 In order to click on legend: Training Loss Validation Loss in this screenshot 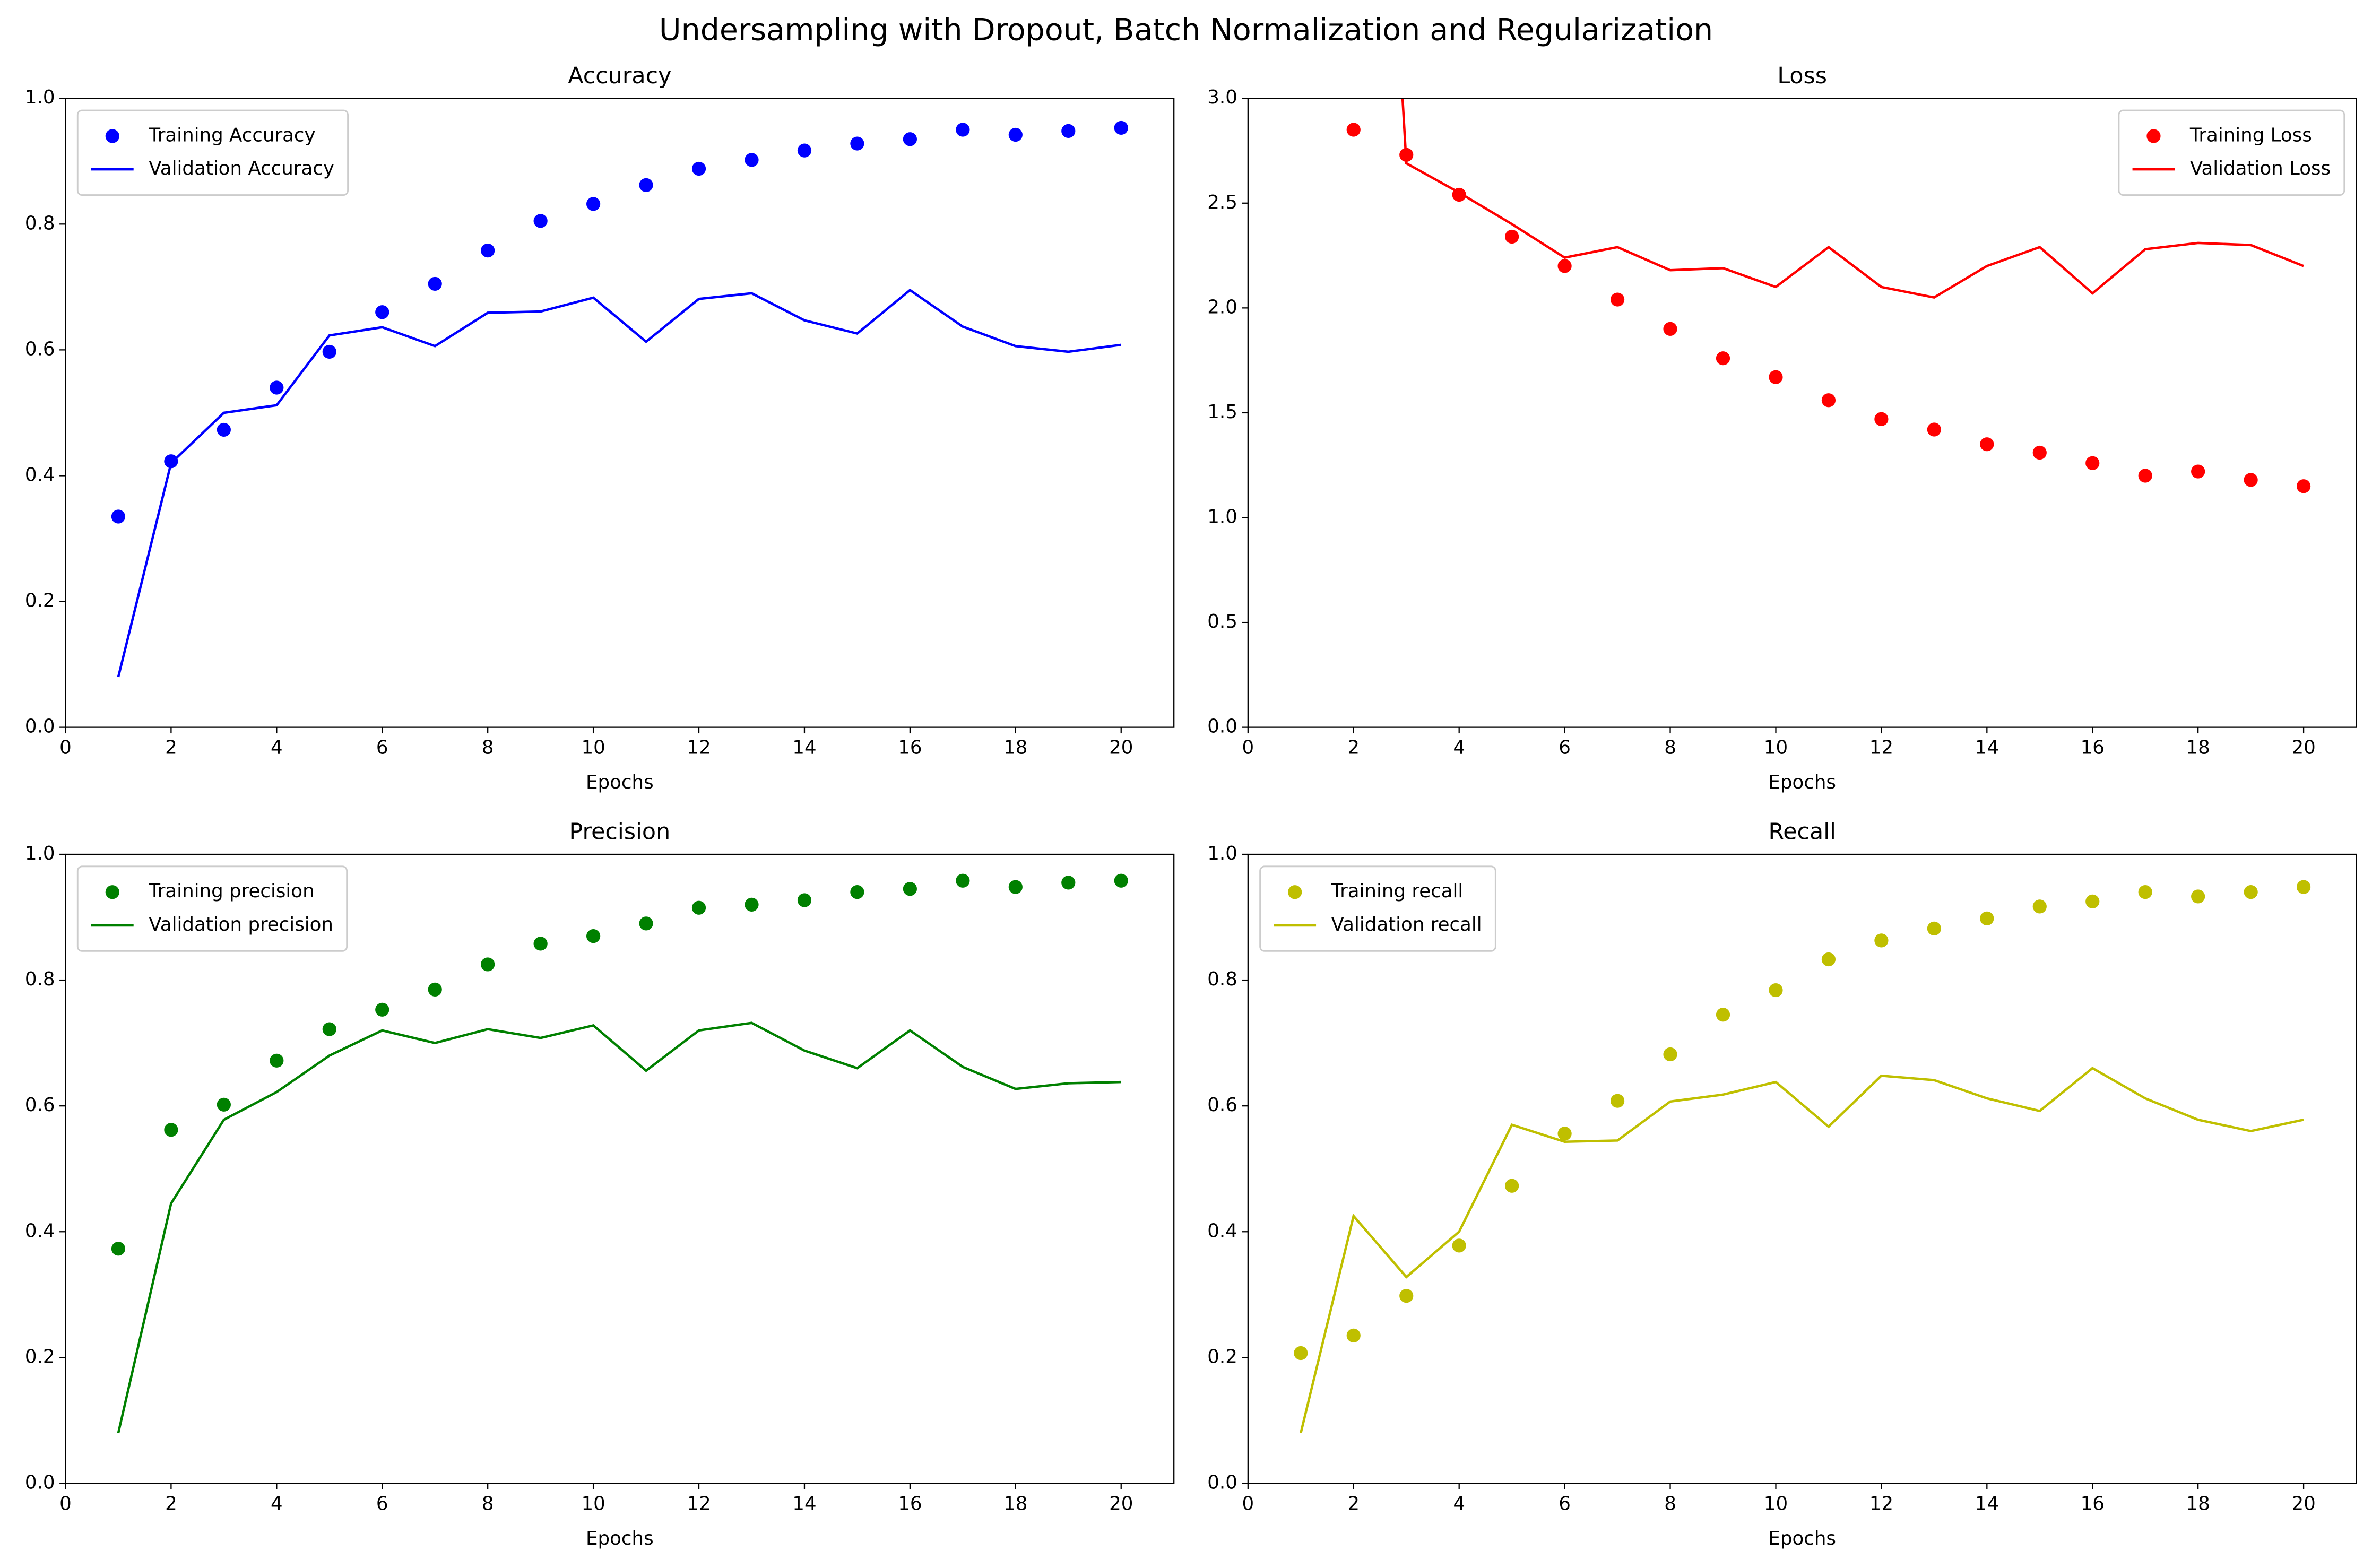, I will do `click(2231, 152)`.